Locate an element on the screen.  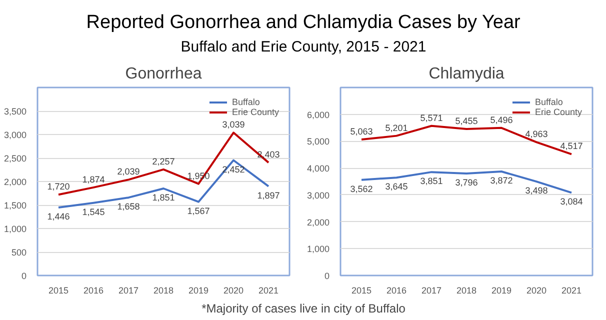
data-label: 3,084 is located at coordinates (571, 201).